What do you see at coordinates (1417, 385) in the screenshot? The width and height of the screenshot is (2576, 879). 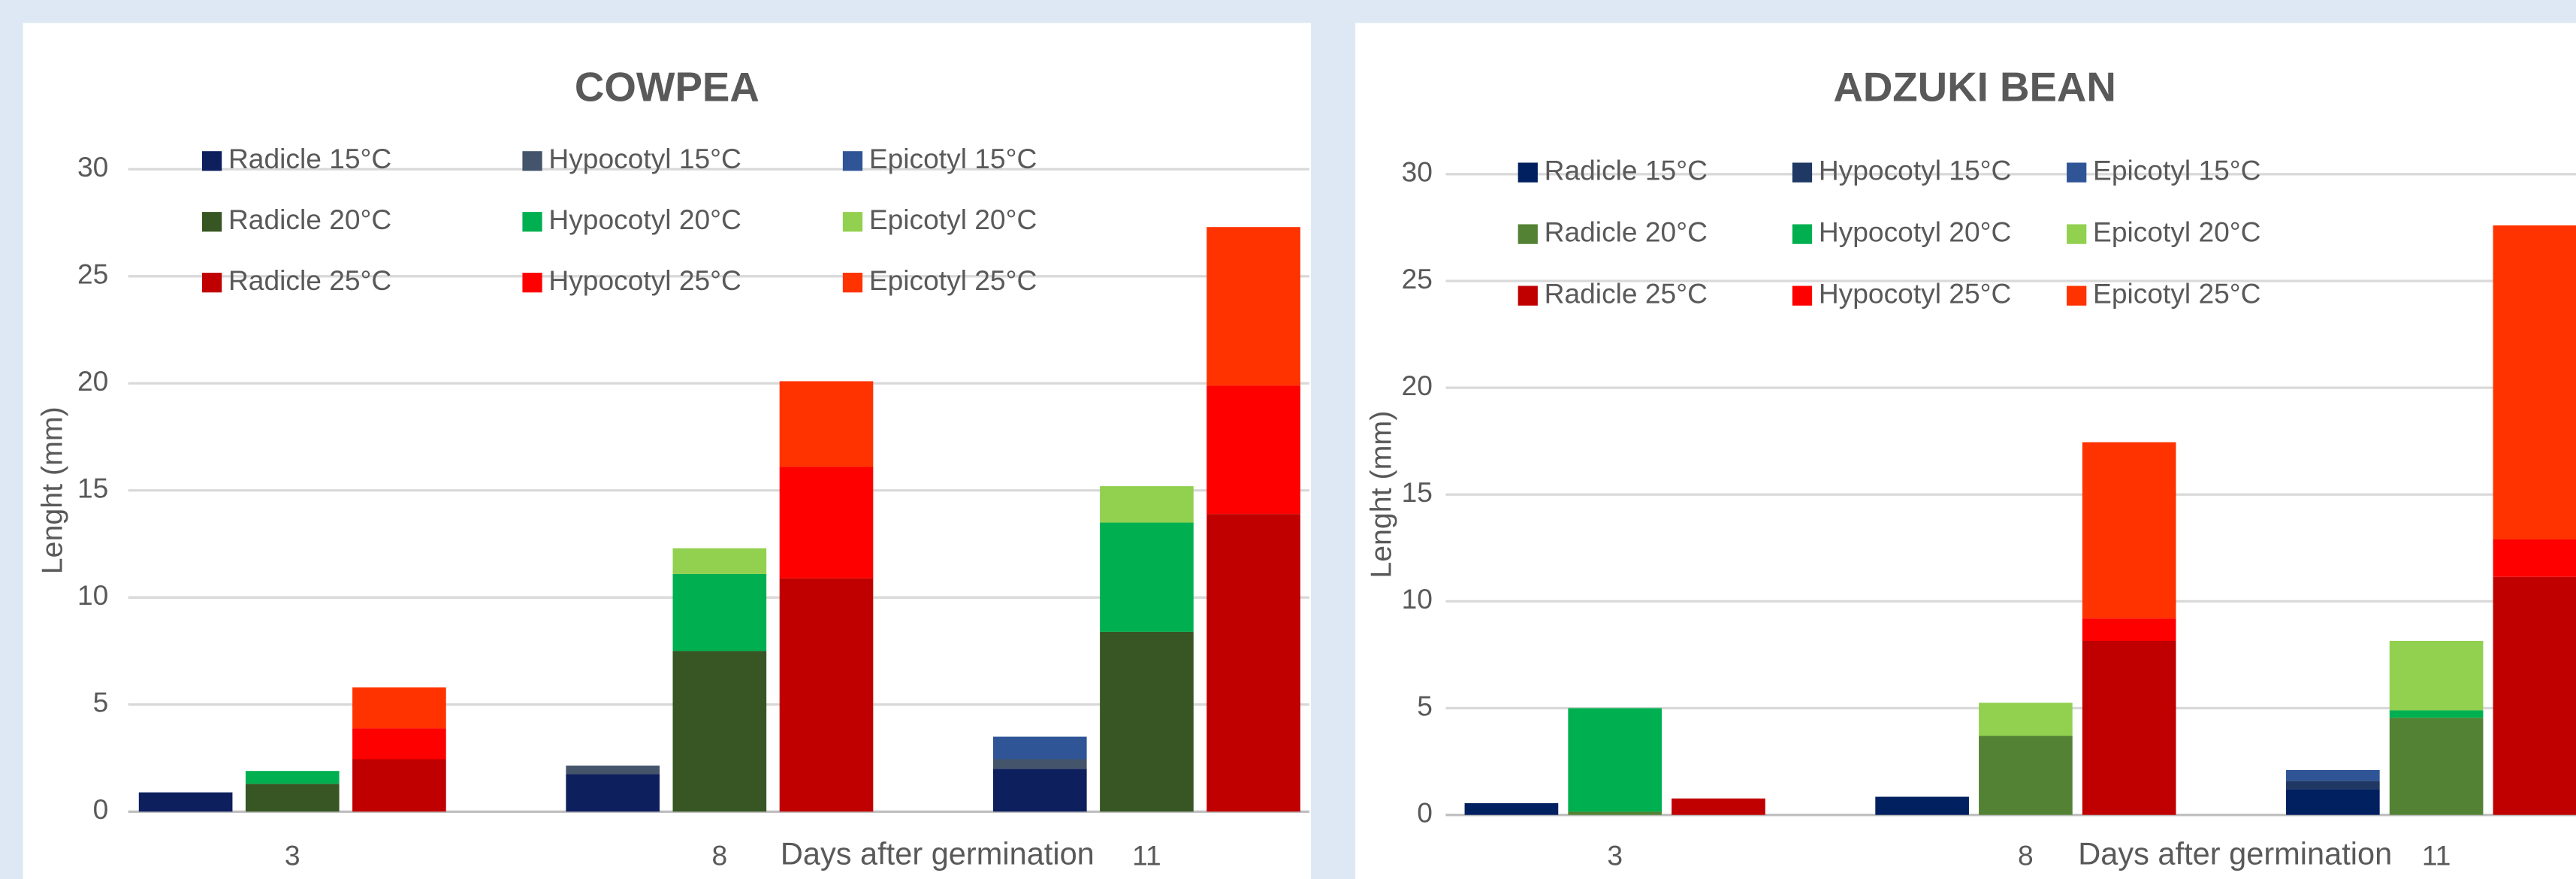 I see `y-tick-label: 20` at bounding box center [1417, 385].